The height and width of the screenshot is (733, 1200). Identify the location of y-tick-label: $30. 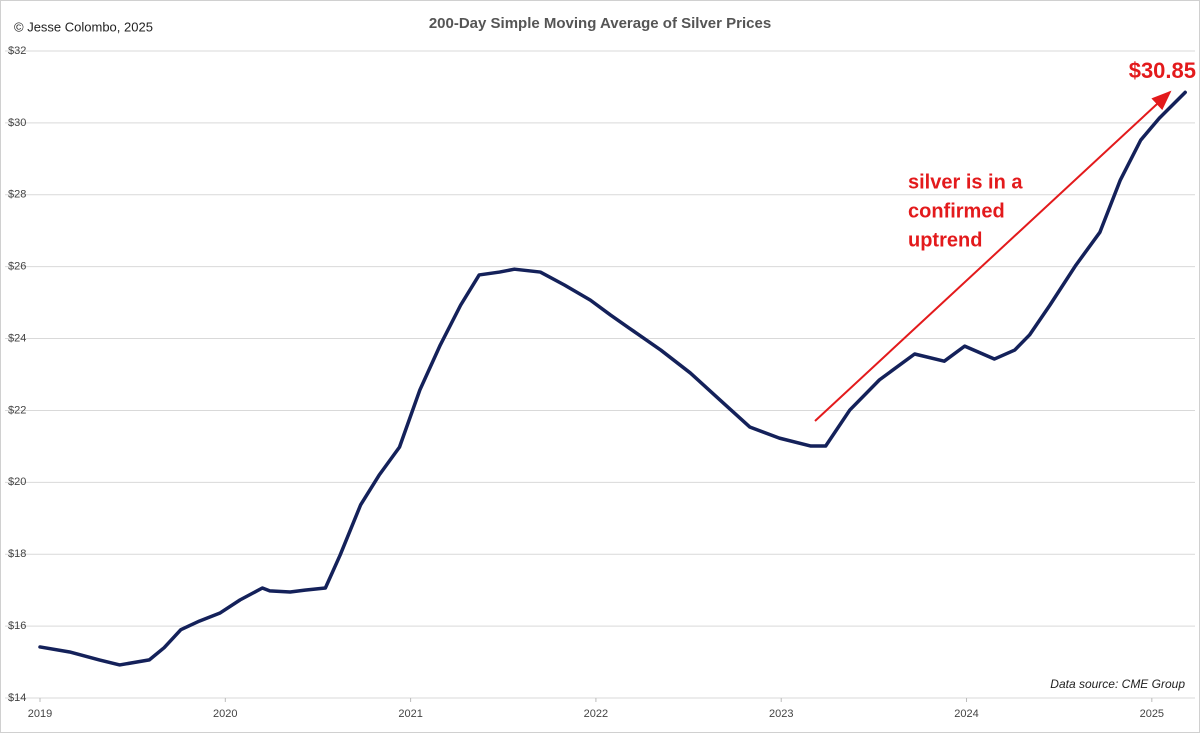
(17, 123).